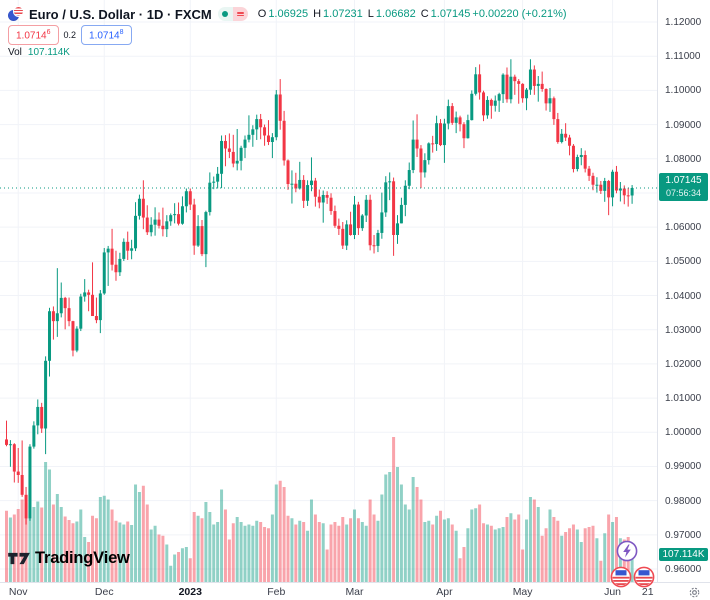 This screenshot has height=600, width=710. What do you see at coordinates (519, 14) in the screenshot?
I see `change-value: +0.00220 (+0.21%)` at bounding box center [519, 14].